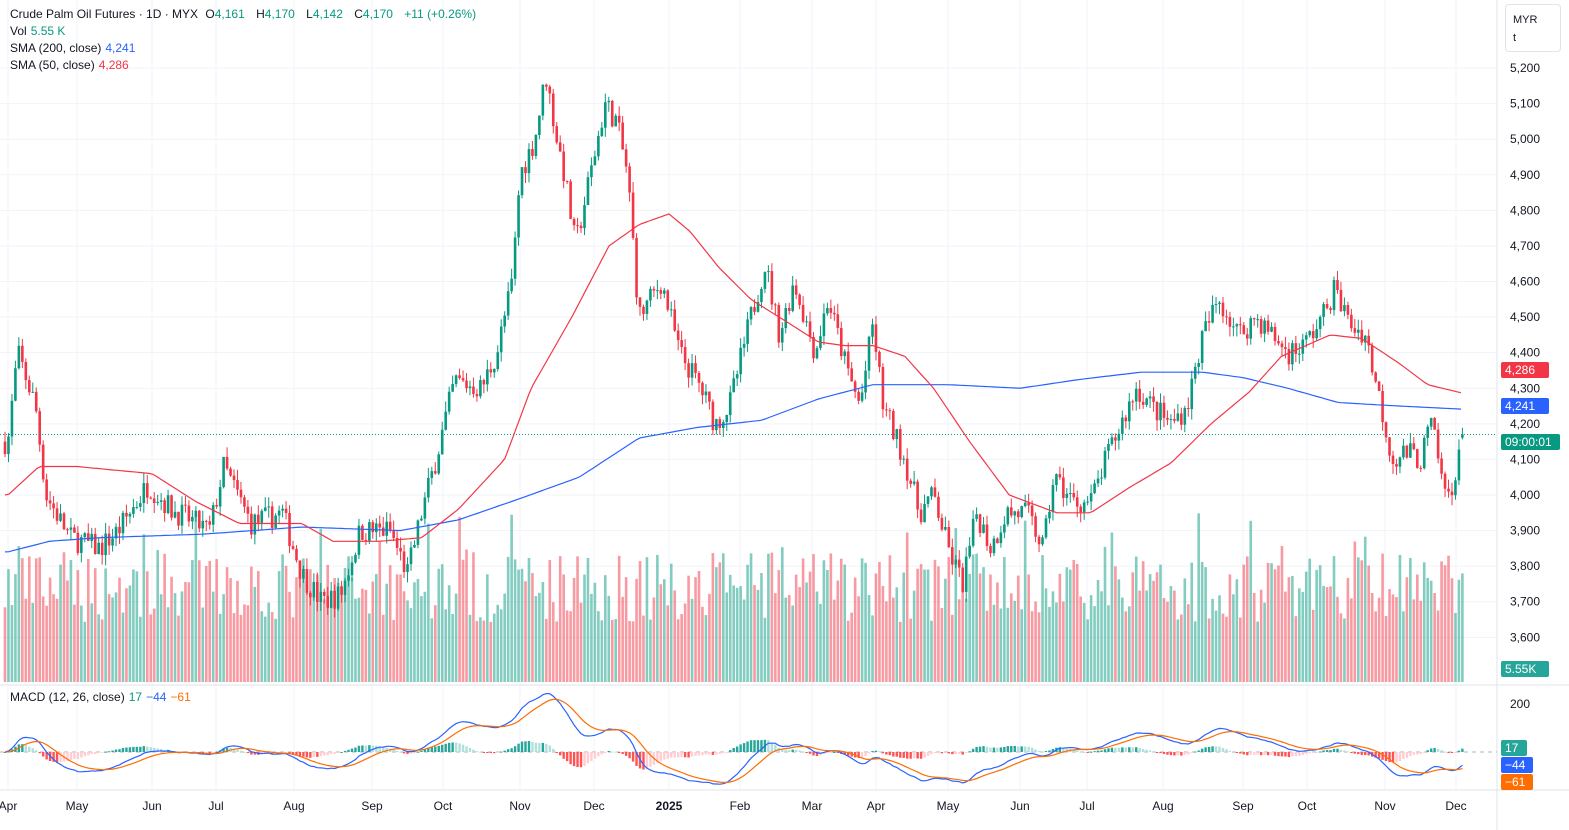 The image size is (1569, 830). Describe the element at coordinates (1525, 669) in the screenshot. I see `volume-tag: 5.55K` at that location.